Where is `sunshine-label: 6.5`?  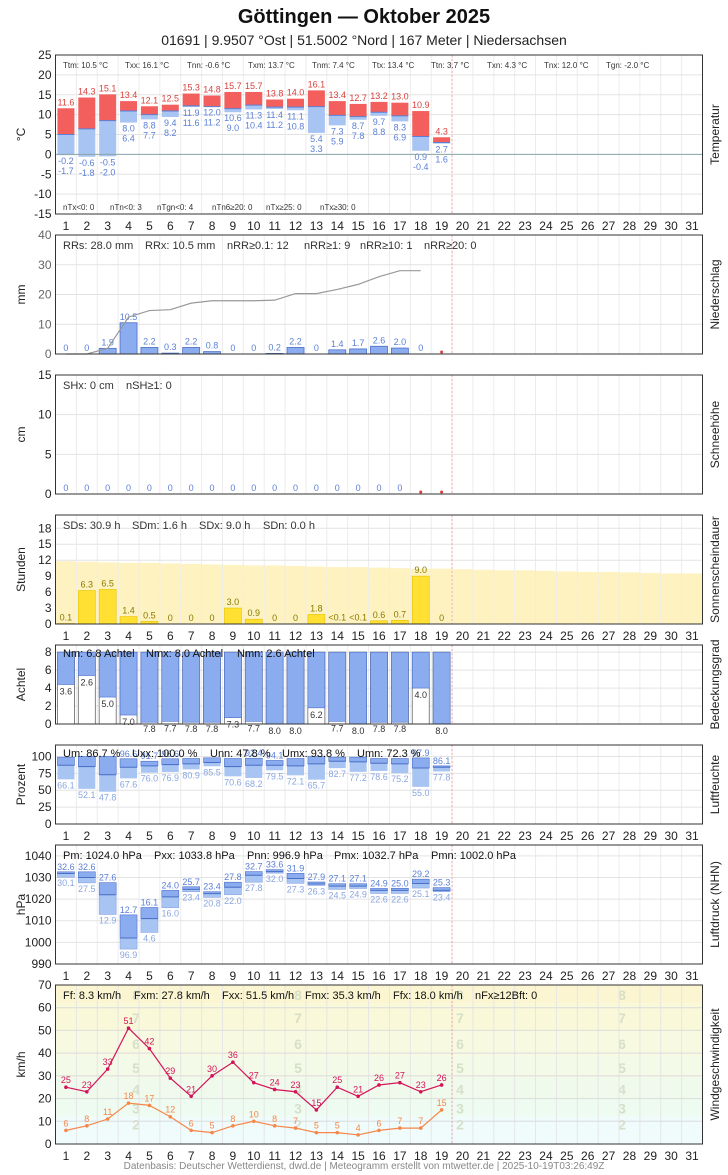 sunshine-label: 6.5 is located at coordinates (107, 583).